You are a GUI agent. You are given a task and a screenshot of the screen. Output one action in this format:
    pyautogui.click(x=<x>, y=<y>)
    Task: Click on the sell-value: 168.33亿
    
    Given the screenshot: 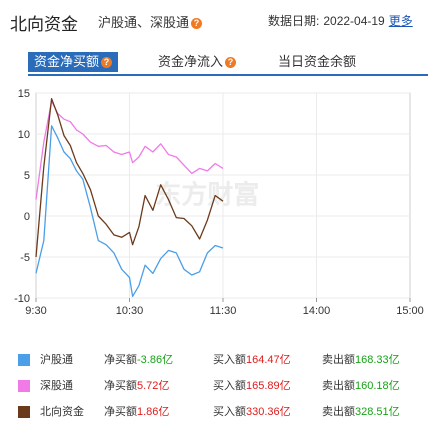 What is the action you would take?
    pyautogui.click(x=377, y=360)
    